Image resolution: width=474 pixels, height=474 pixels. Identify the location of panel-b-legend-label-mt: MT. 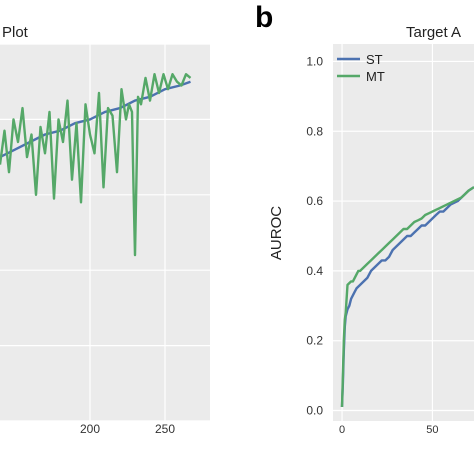
(375, 76).